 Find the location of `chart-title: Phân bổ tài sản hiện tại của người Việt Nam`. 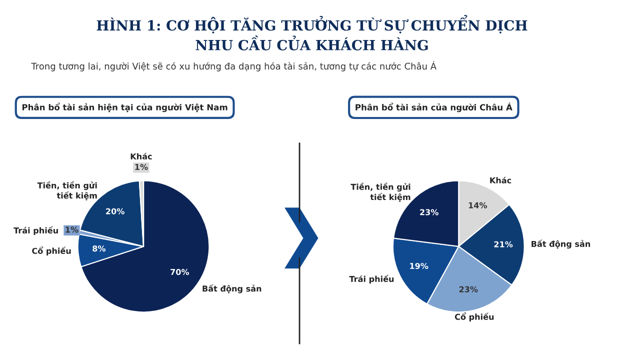

chart-title: Phân bổ tài sản hiện tại của người Việt Nam is located at coordinates (125, 107).